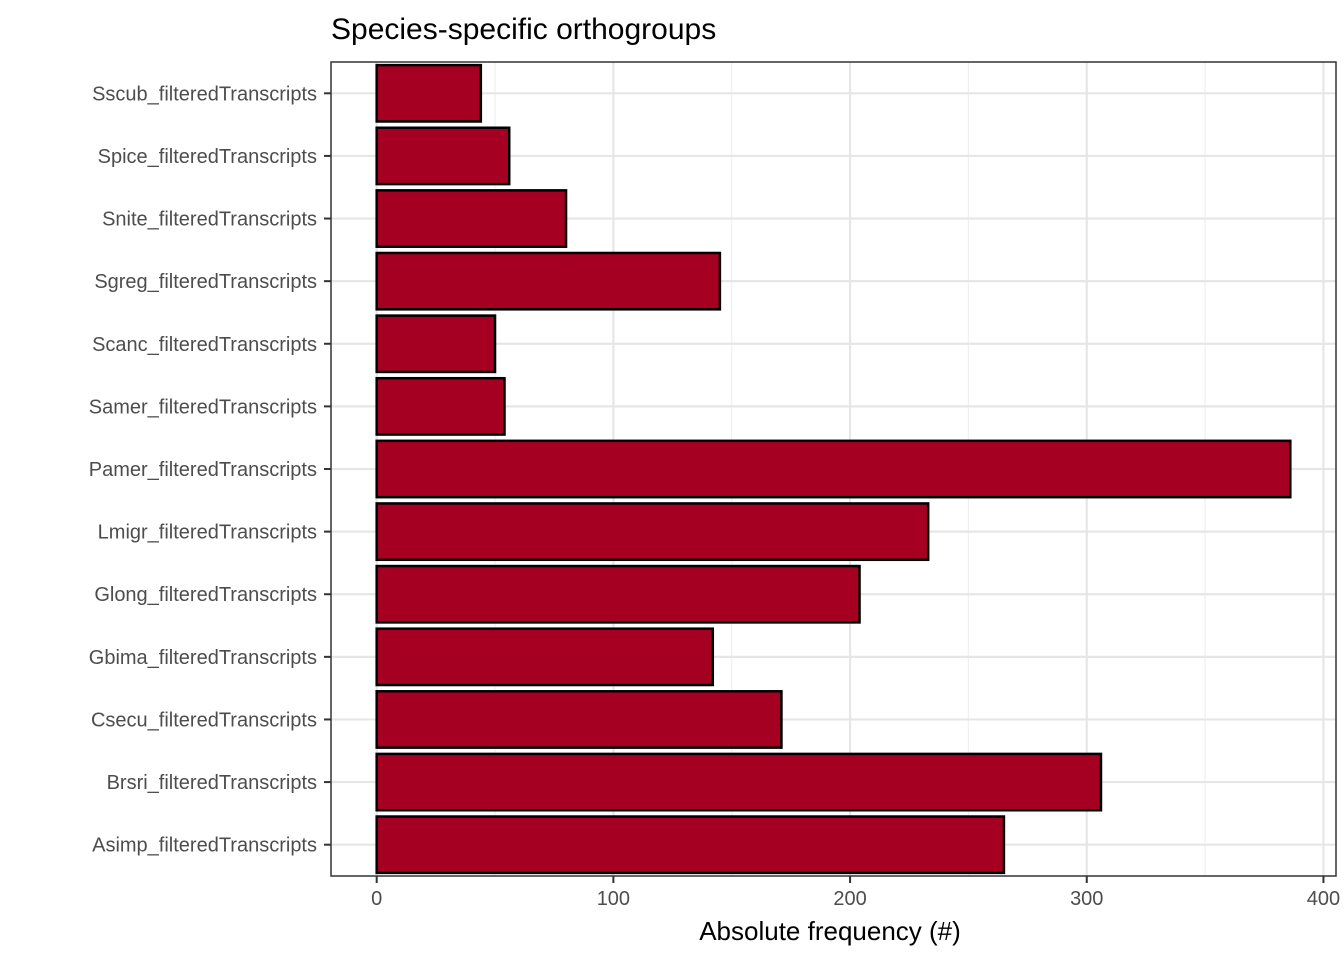 Image resolution: width=1344 pixels, height=965 pixels. I want to click on bar-pamer, so click(833, 469).